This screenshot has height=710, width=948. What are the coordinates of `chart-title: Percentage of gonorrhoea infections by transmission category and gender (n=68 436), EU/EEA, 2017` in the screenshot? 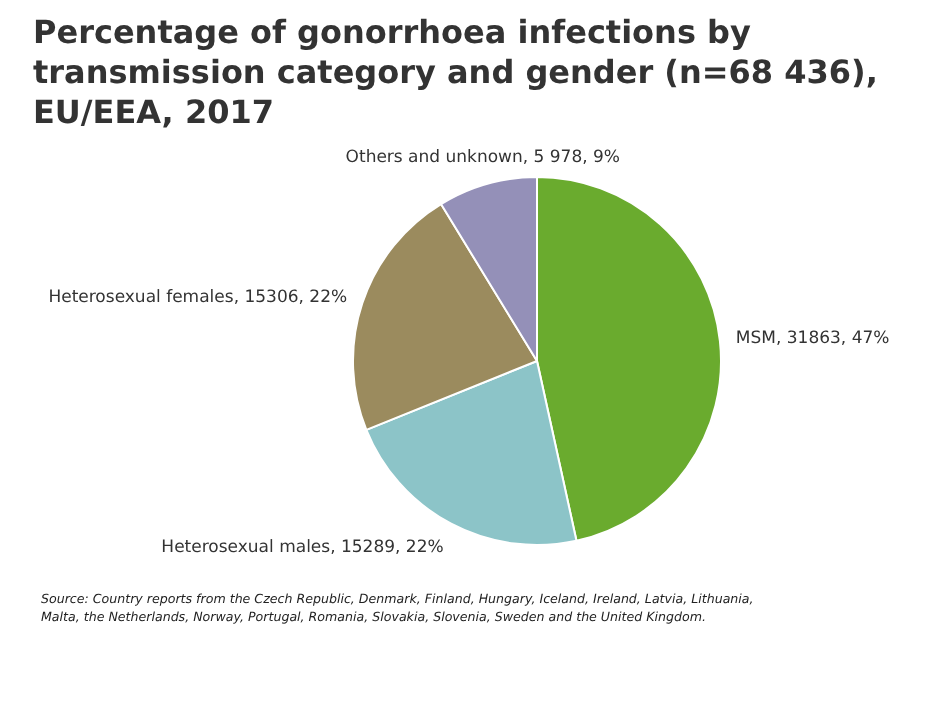 It's located at (455, 72).